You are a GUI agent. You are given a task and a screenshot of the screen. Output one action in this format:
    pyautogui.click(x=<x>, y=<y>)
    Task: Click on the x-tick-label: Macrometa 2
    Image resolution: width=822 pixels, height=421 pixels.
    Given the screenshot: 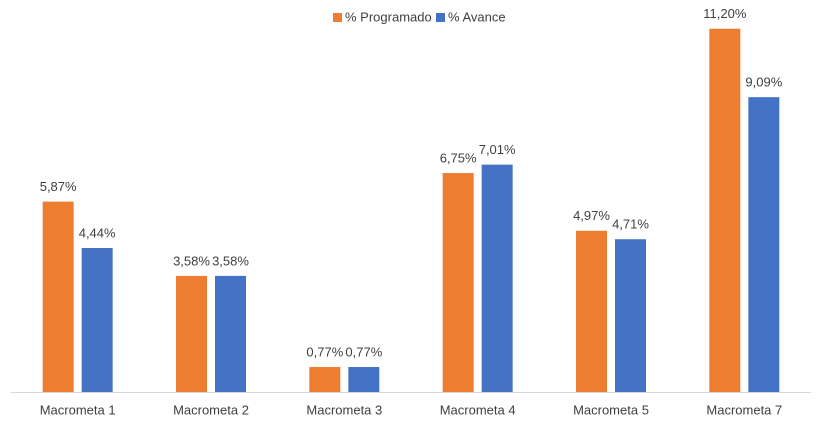 What is the action you would take?
    pyautogui.click(x=211, y=409)
    